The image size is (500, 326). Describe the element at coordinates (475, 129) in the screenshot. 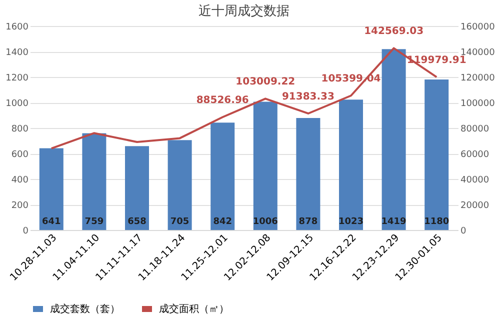

I see `y2-tick-label: 80000` at that location.